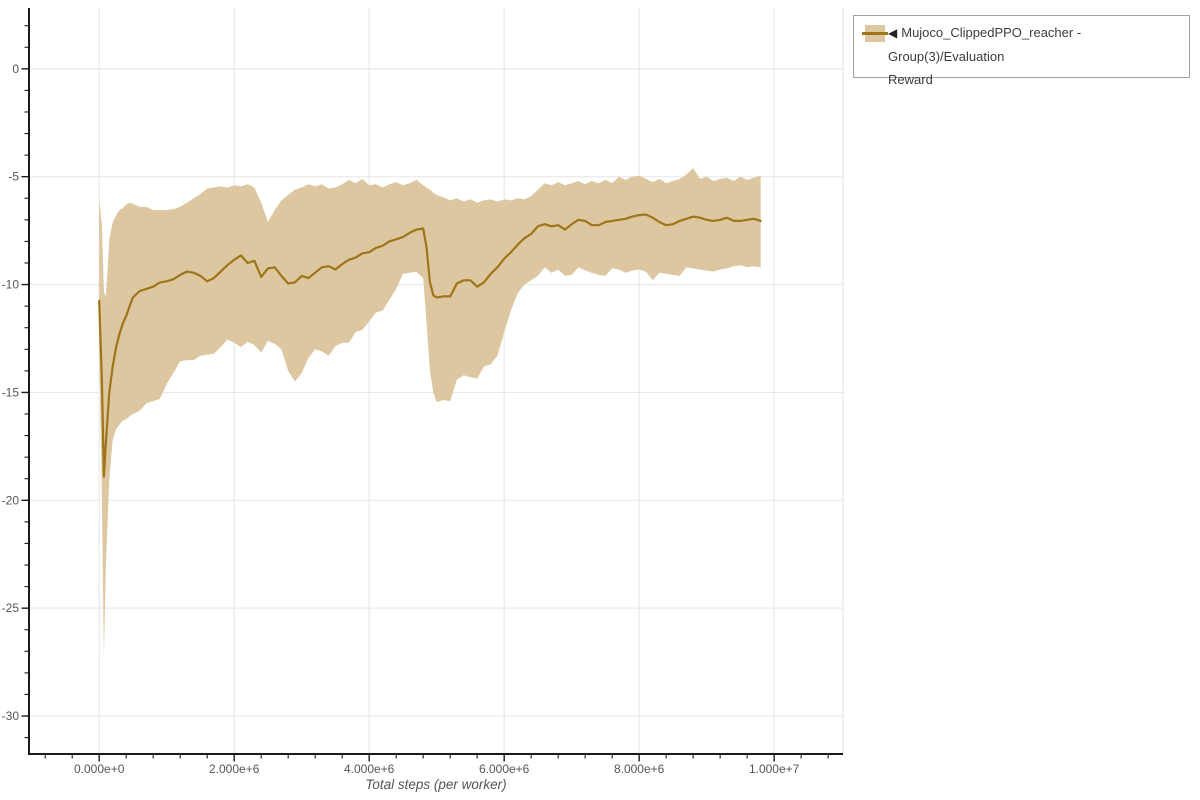 The width and height of the screenshot is (1200, 800). Describe the element at coordinates (774, 769) in the screenshot. I see `x-tick-label: 1.000e+7` at that location.